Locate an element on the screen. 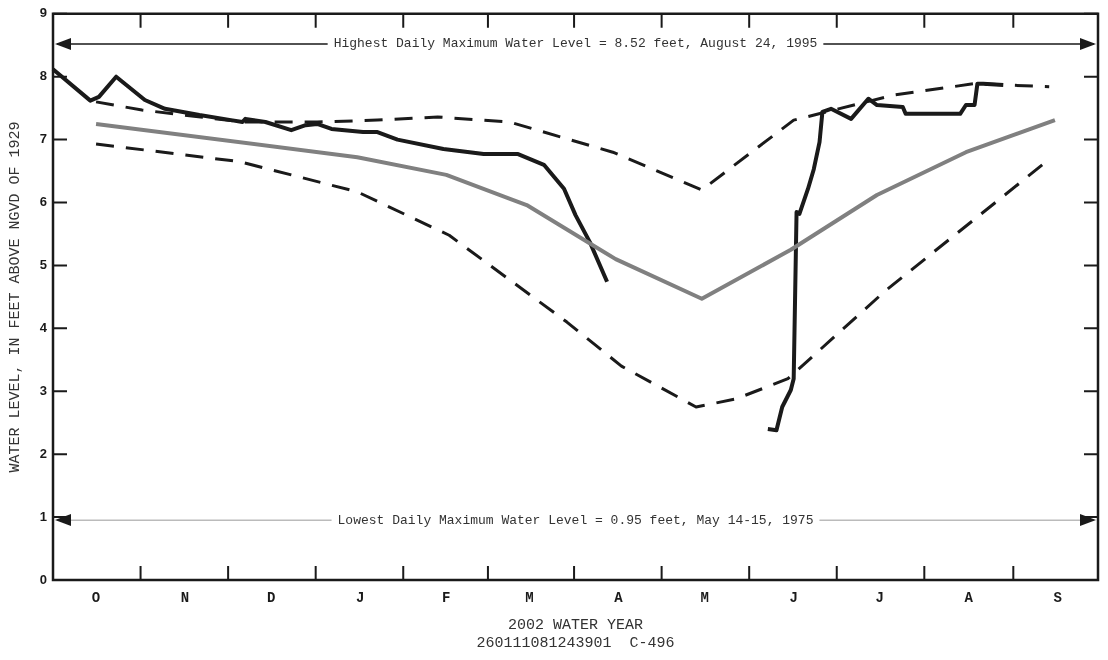 This screenshot has height=660, width=1108. x-tick-label: F is located at coordinates (446, 597).